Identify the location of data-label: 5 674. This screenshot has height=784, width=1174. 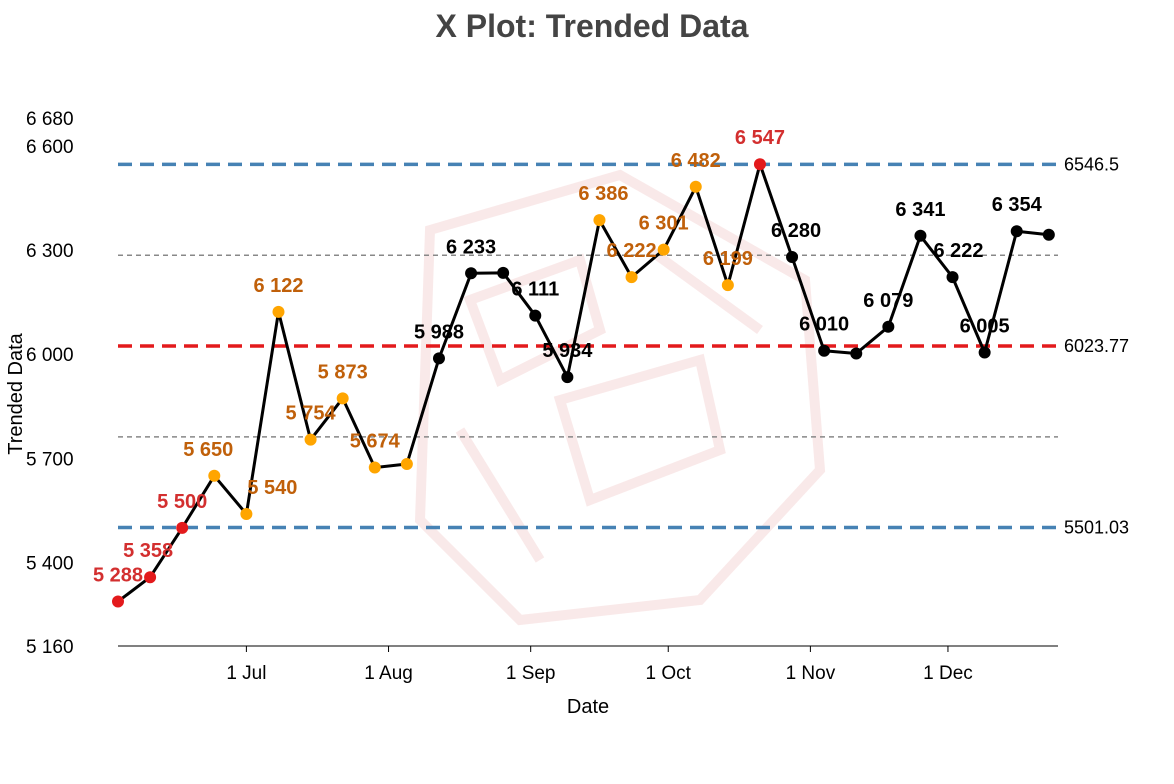
(375, 441).